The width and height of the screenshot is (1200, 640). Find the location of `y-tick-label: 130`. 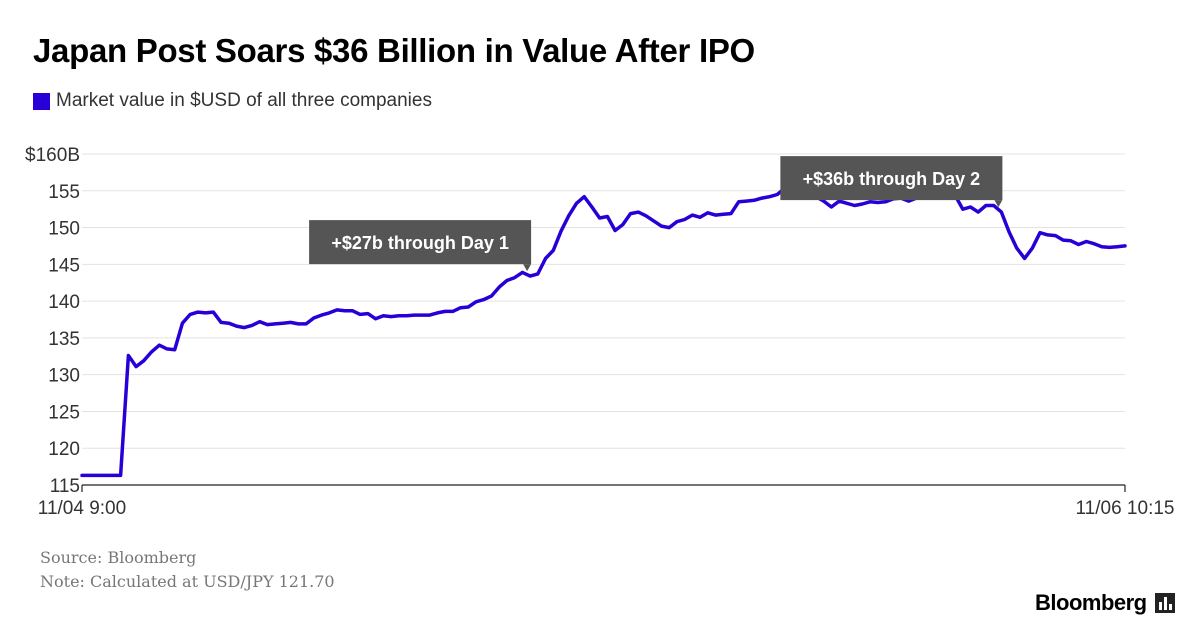

y-tick-label: 130 is located at coordinates (64, 376).